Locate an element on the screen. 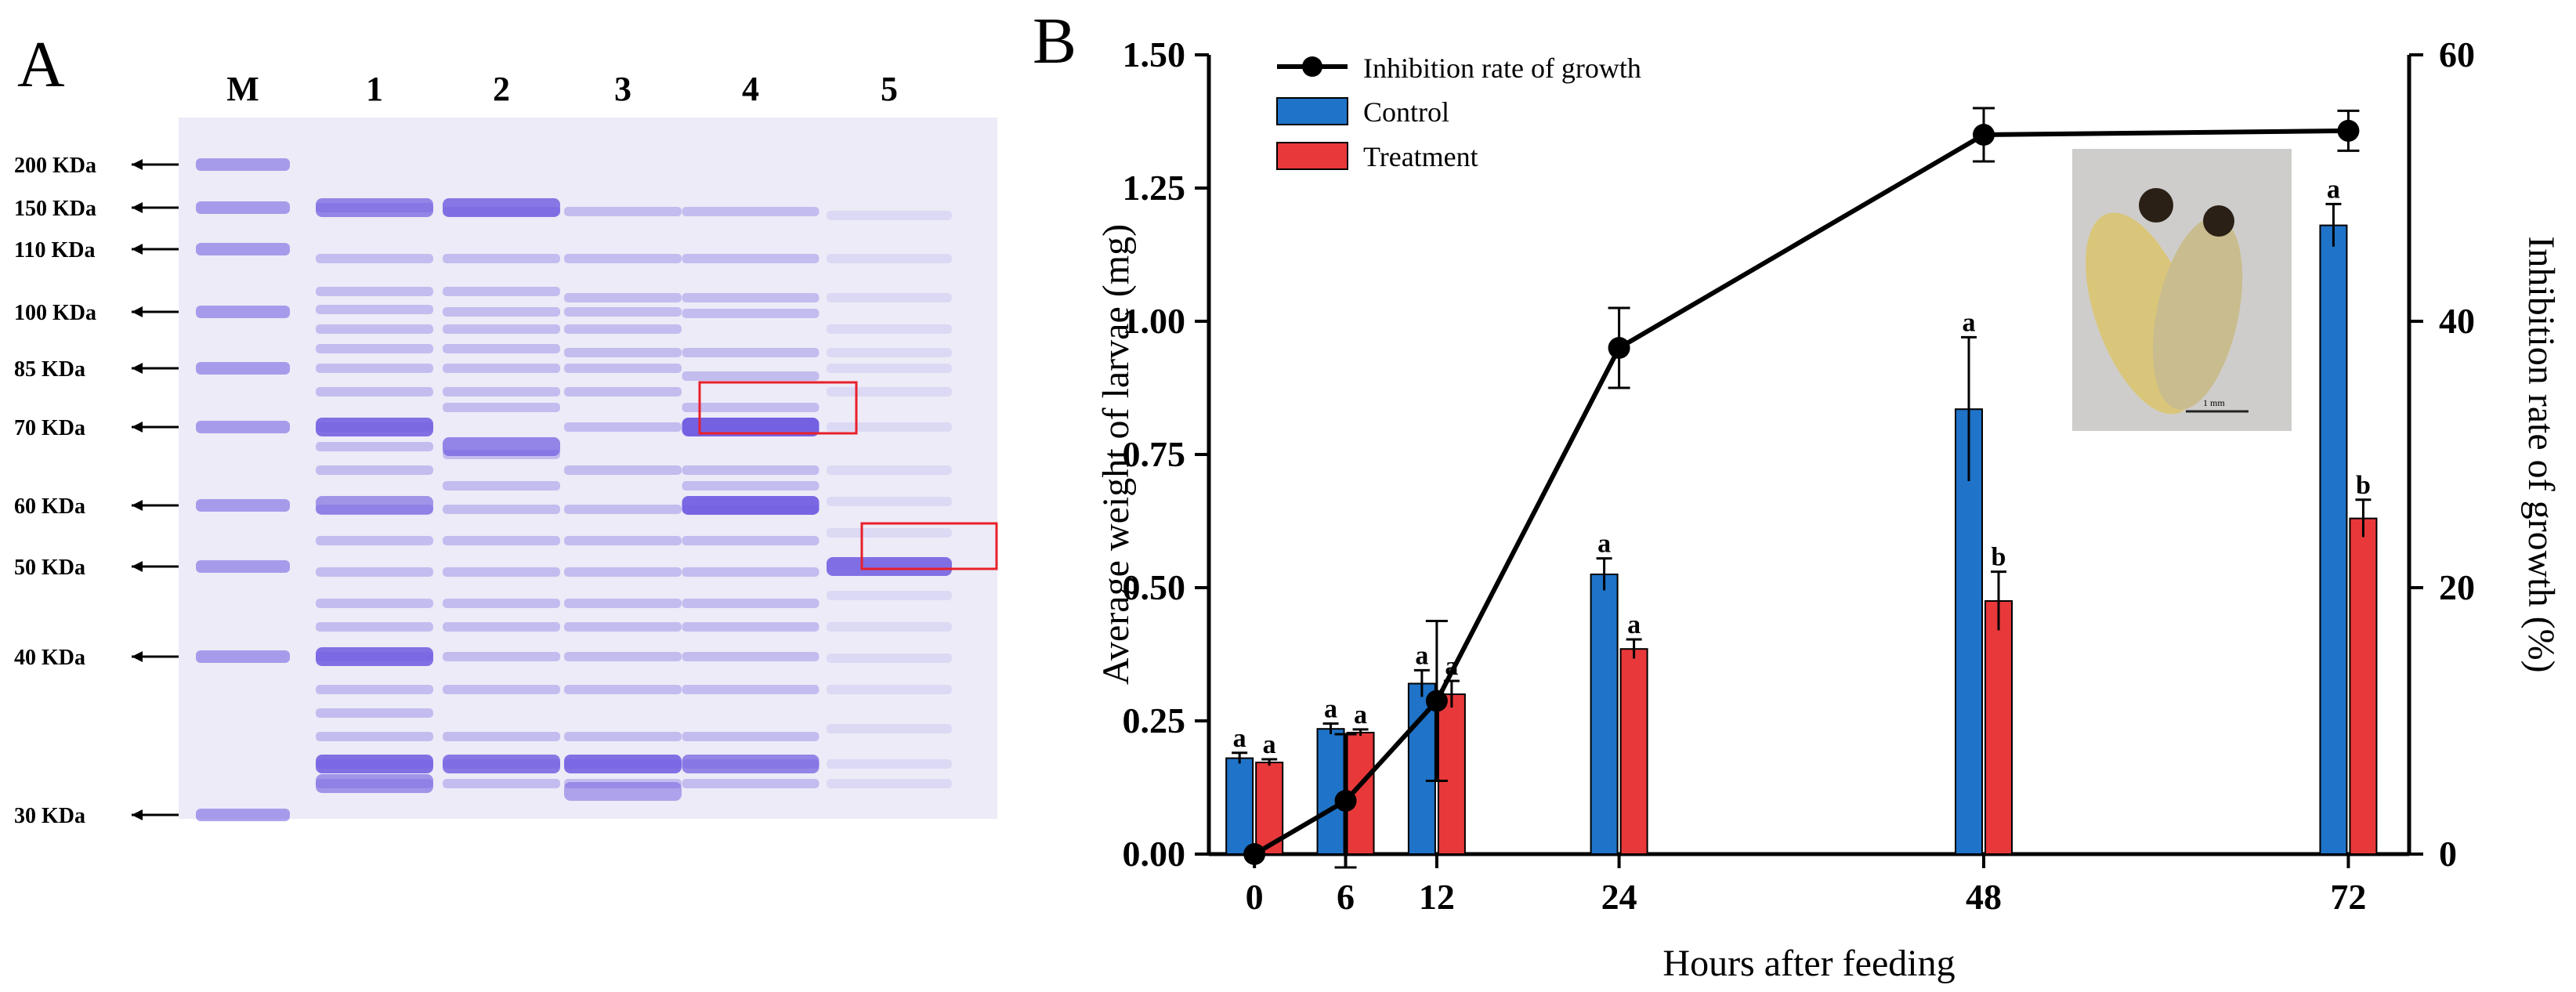  lane-label: 4 is located at coordinates (751, 89).